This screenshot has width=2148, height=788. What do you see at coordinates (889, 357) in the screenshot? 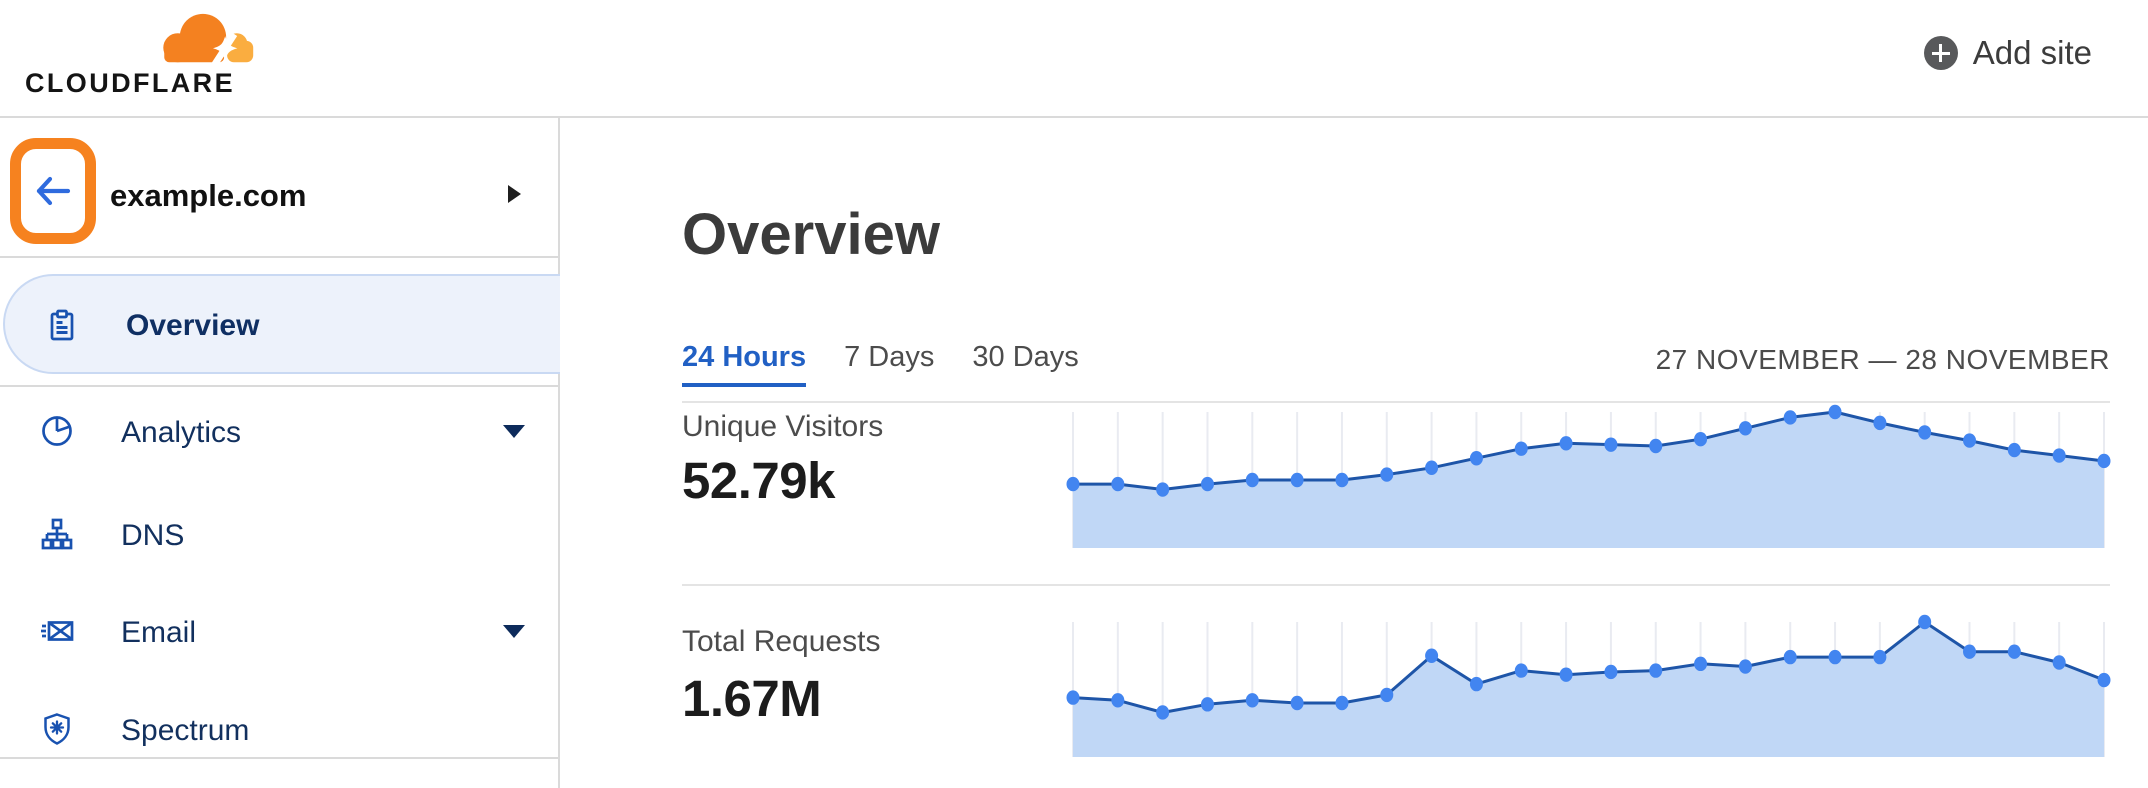
I see `tab-7-days: 7 Days` at bounding box center [889, 357].